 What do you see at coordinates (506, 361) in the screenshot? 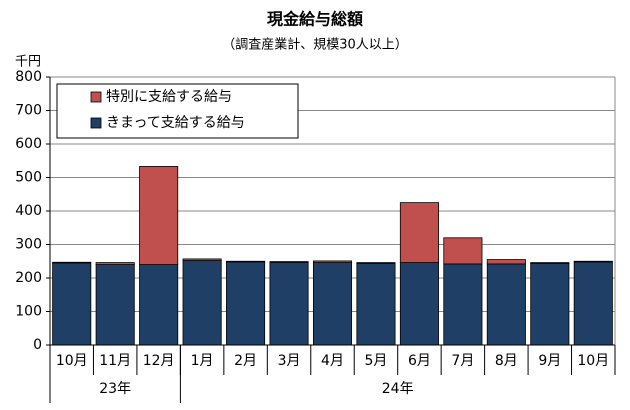
I see `x-tick-label: 8月` at bounding box center [506, 361].